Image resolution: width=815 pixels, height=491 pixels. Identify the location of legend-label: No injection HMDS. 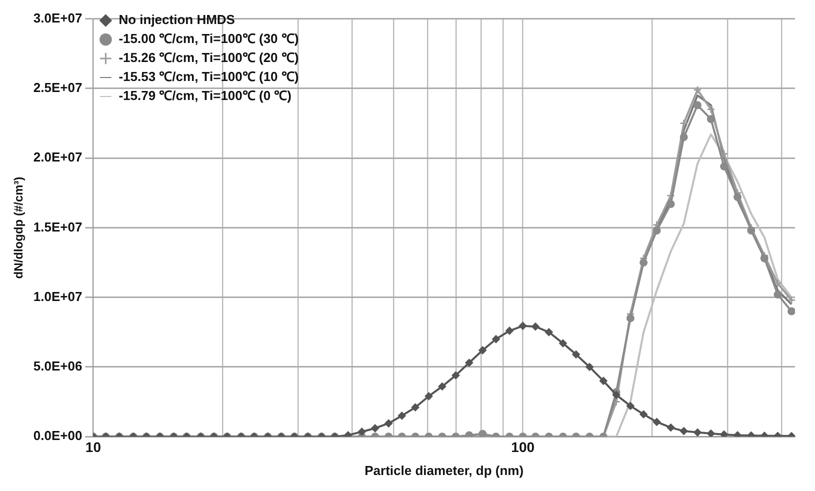
(177, 20).